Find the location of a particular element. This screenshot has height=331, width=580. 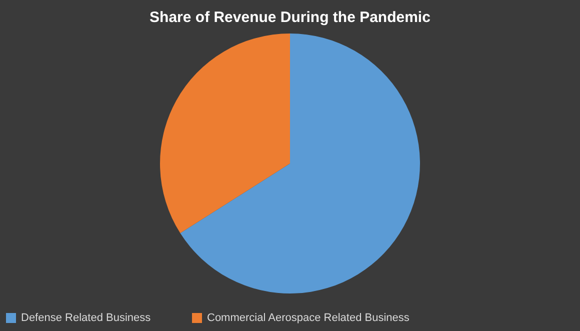

chart-title: Share of Revenue During the Pandemic is located at coordinates (290, 17).